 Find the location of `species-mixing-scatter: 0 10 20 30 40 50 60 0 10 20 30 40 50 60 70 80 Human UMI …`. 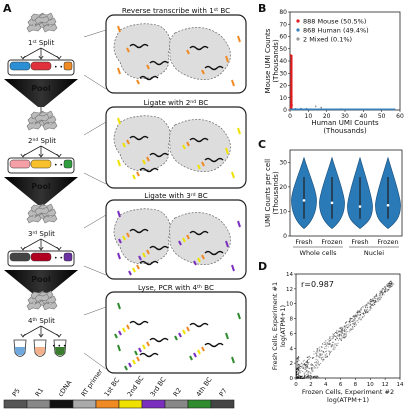

species-mixing-scatter: 0 10 20 30 40 50 60 0 10 20 30 40 50 60 70 80 Human UMI … is located at coordinates (334, 72).